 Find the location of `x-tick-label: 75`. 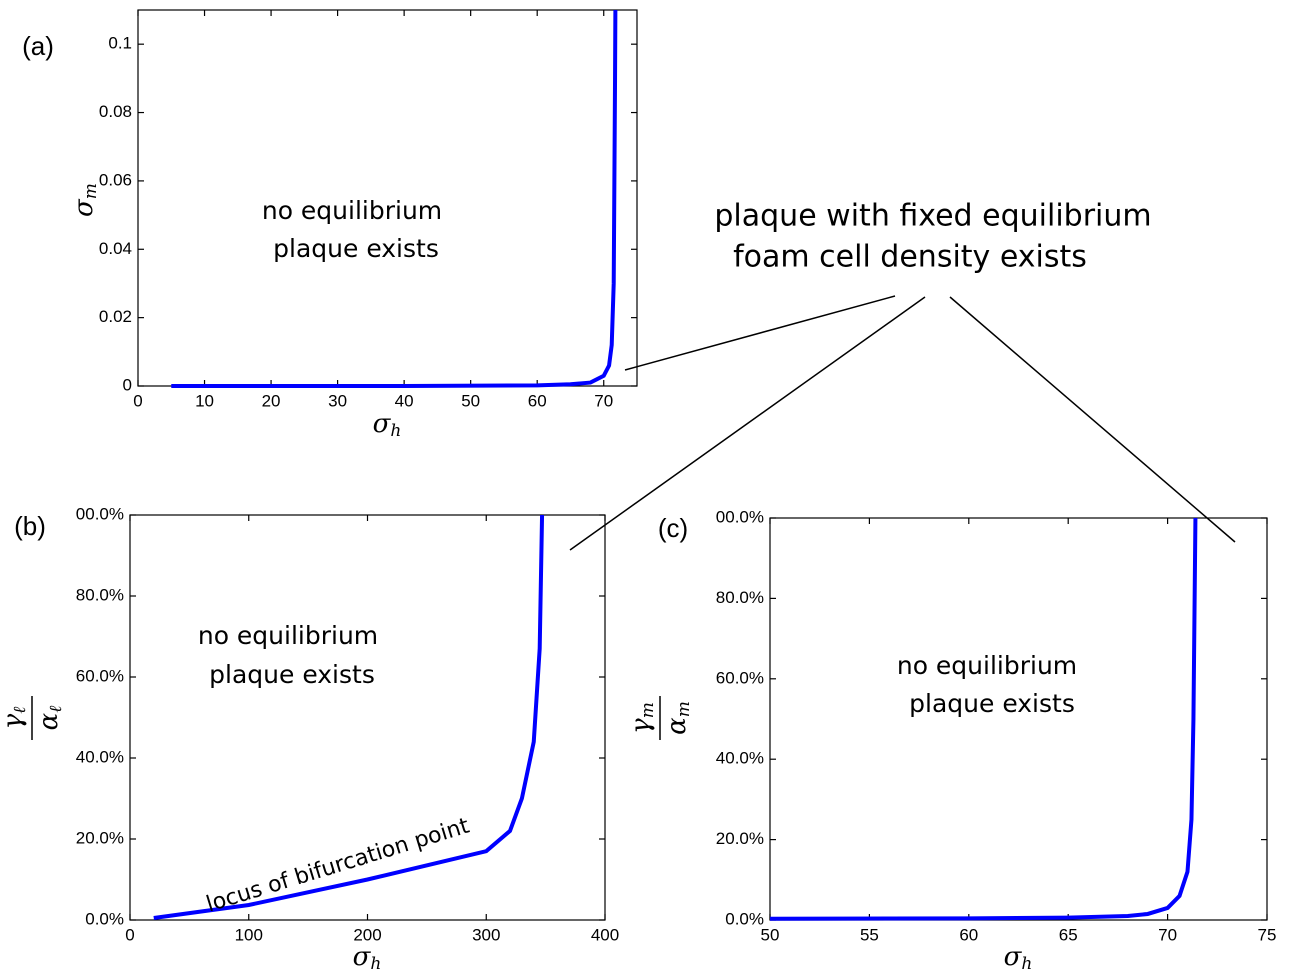

x-tick-label: 75 is located at coordinates (1267, 934).